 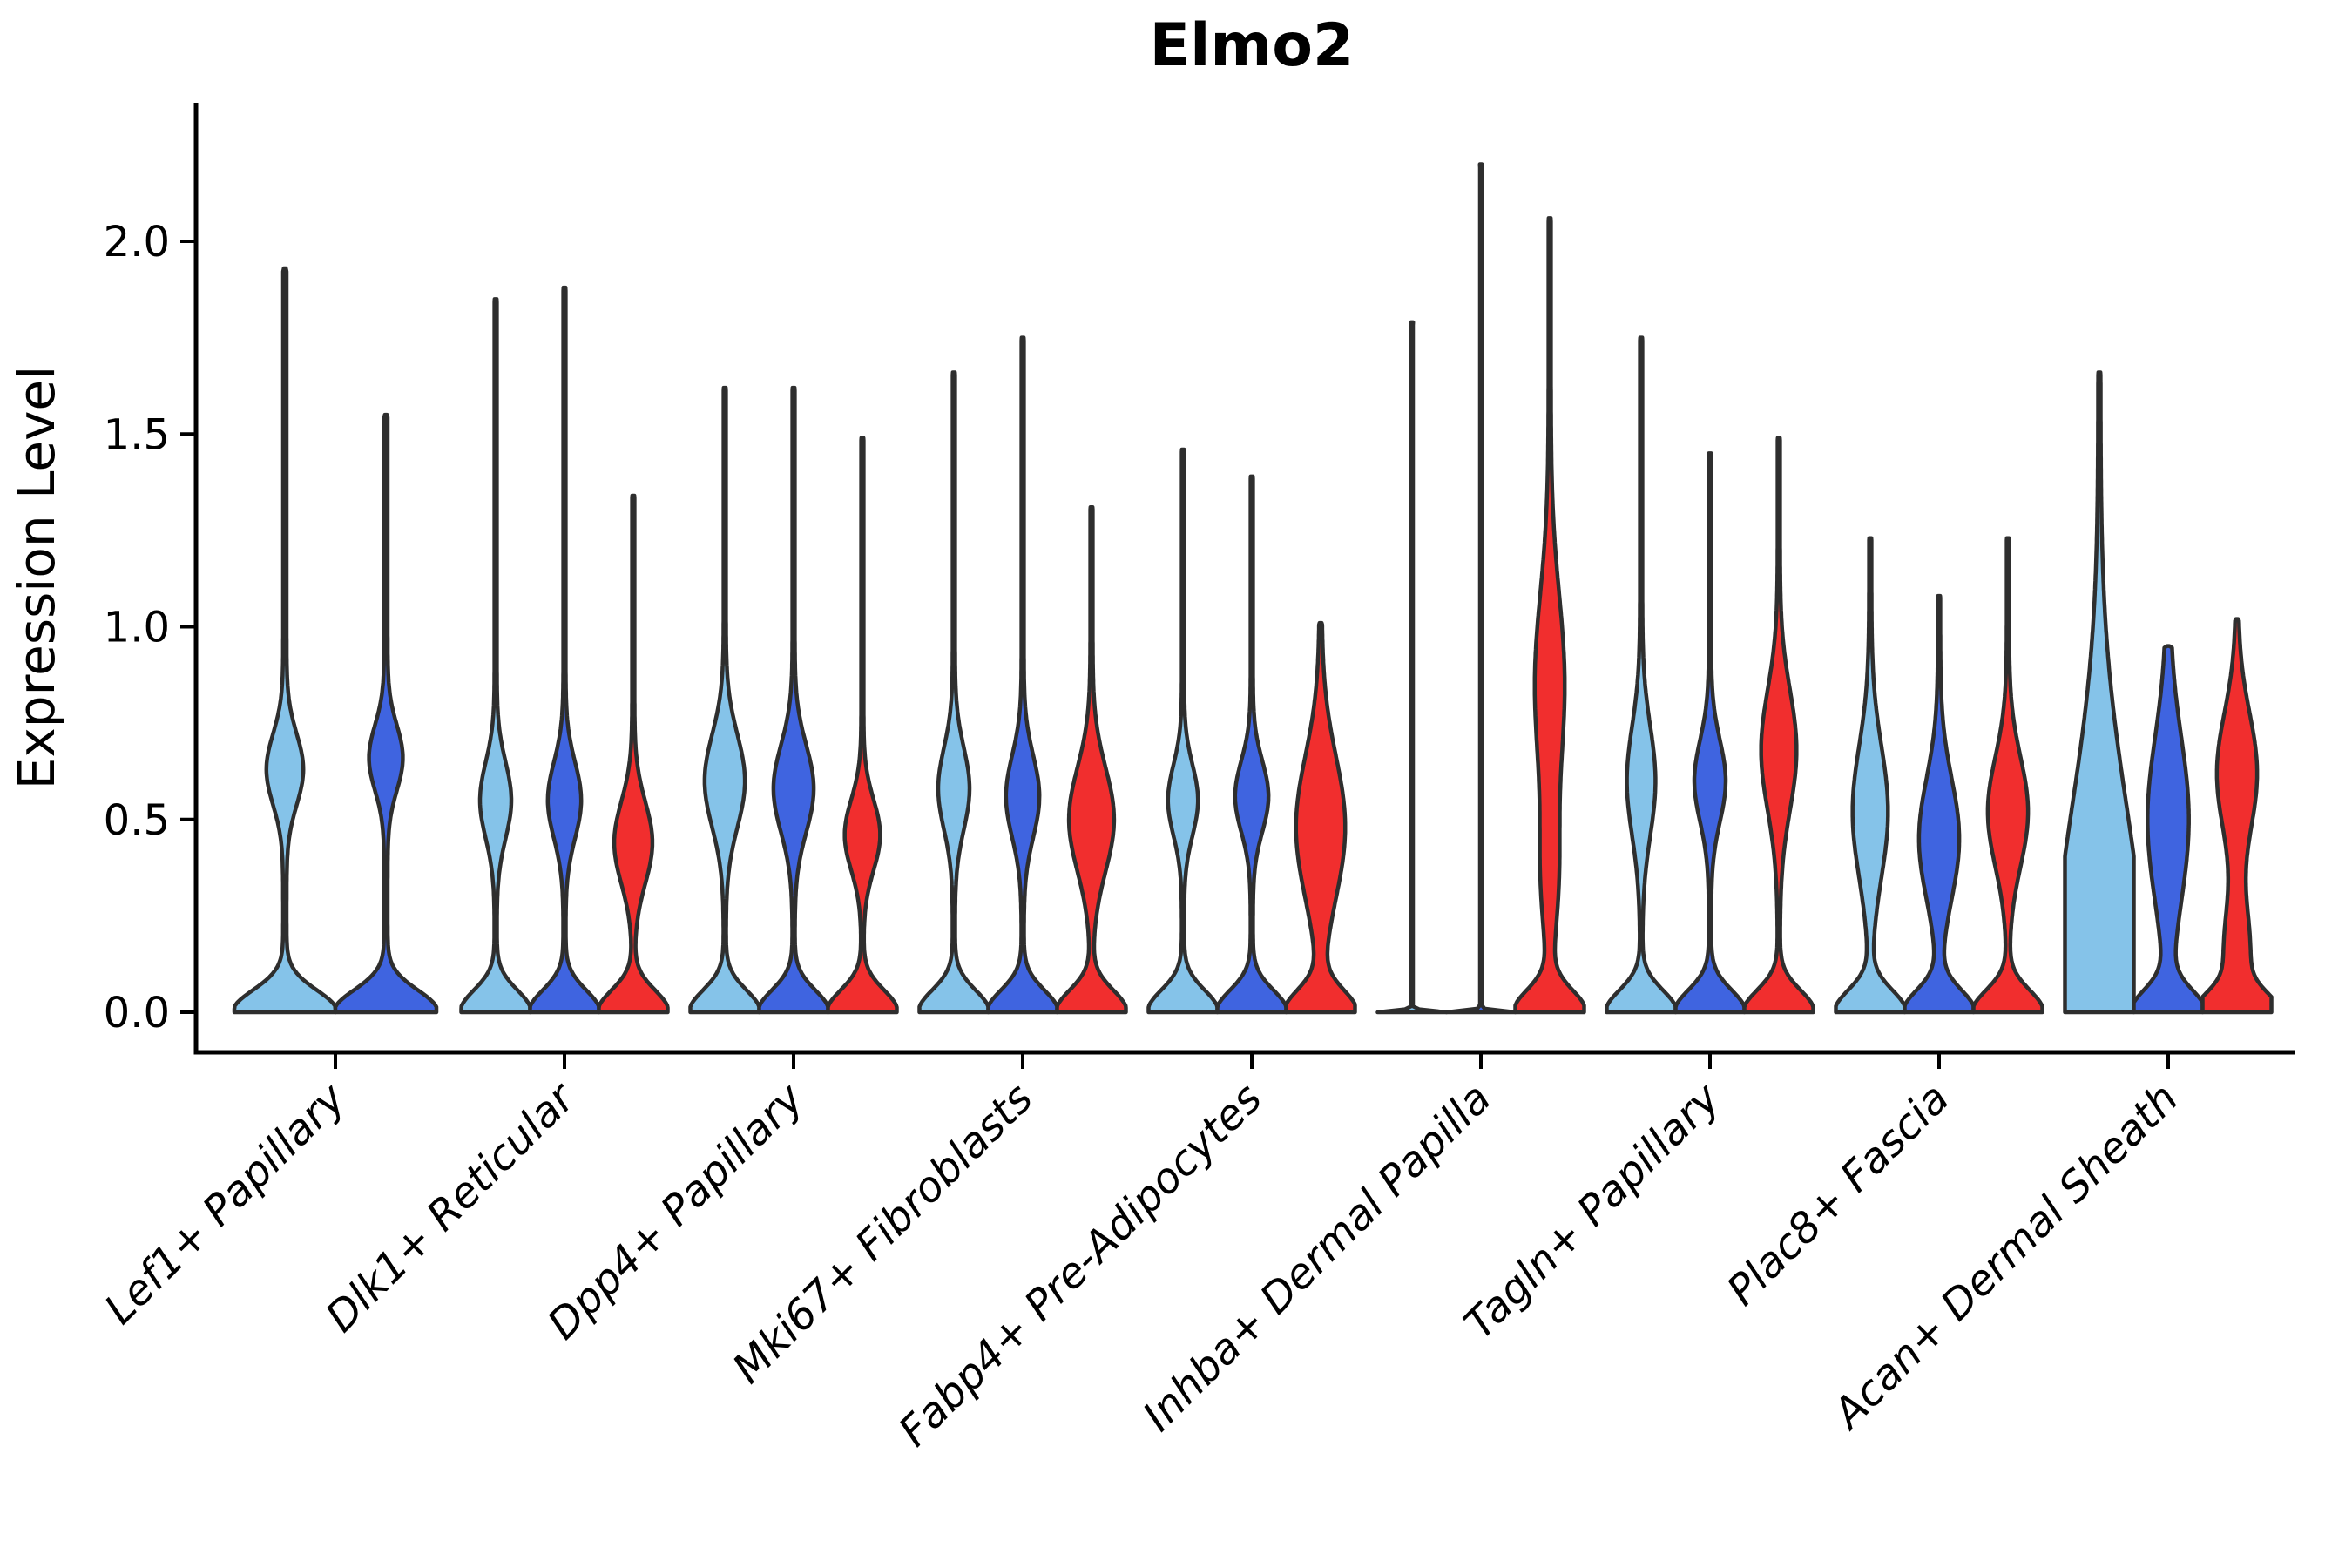 What do you see at coordinates (137, 434) in the screenshot?
I see `y-tick-label: 1.5` at bounding box center [137, 434].